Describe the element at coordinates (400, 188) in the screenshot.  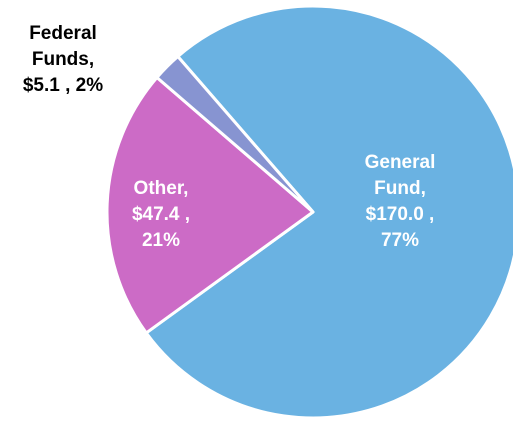
I see `data-label-line: Fund,` at that location.